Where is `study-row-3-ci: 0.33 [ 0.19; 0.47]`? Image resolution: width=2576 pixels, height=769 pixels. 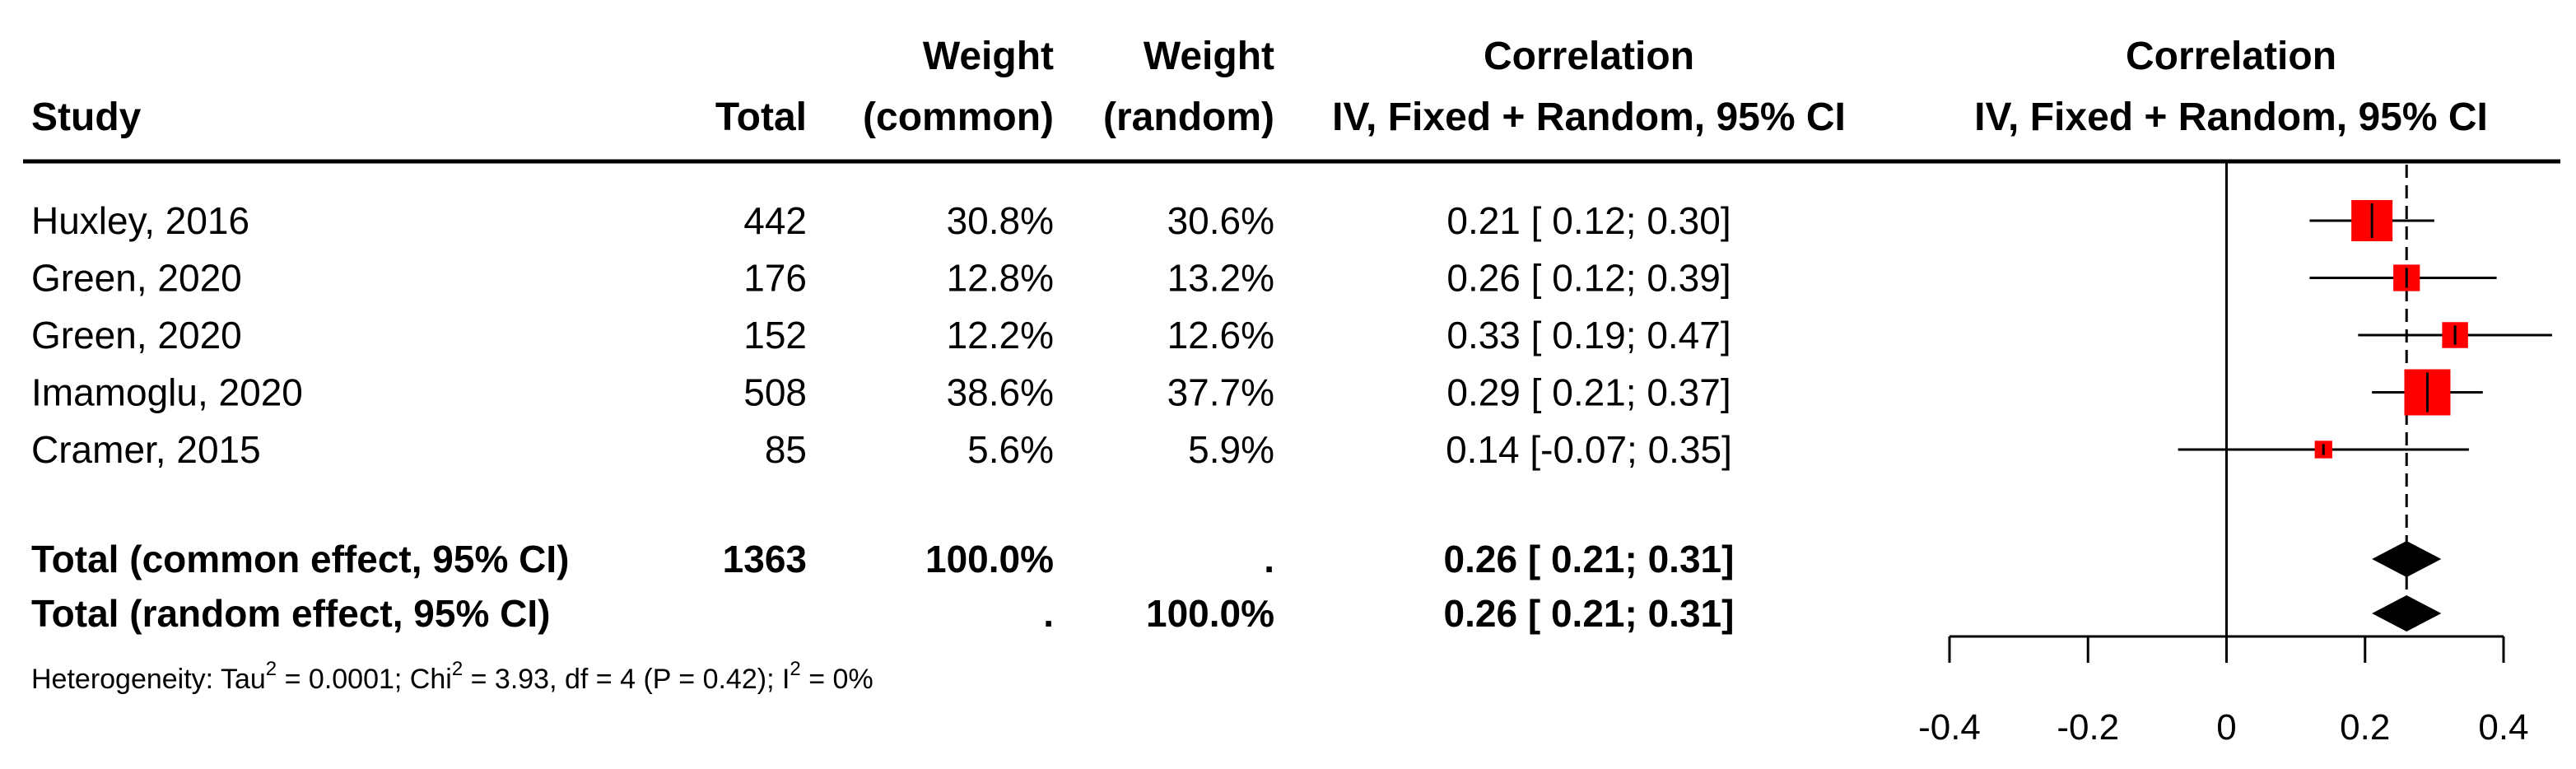
study-row-3-ci: 0.33 [ 0.19; 0.47] is located at coordinates (1588, 335).